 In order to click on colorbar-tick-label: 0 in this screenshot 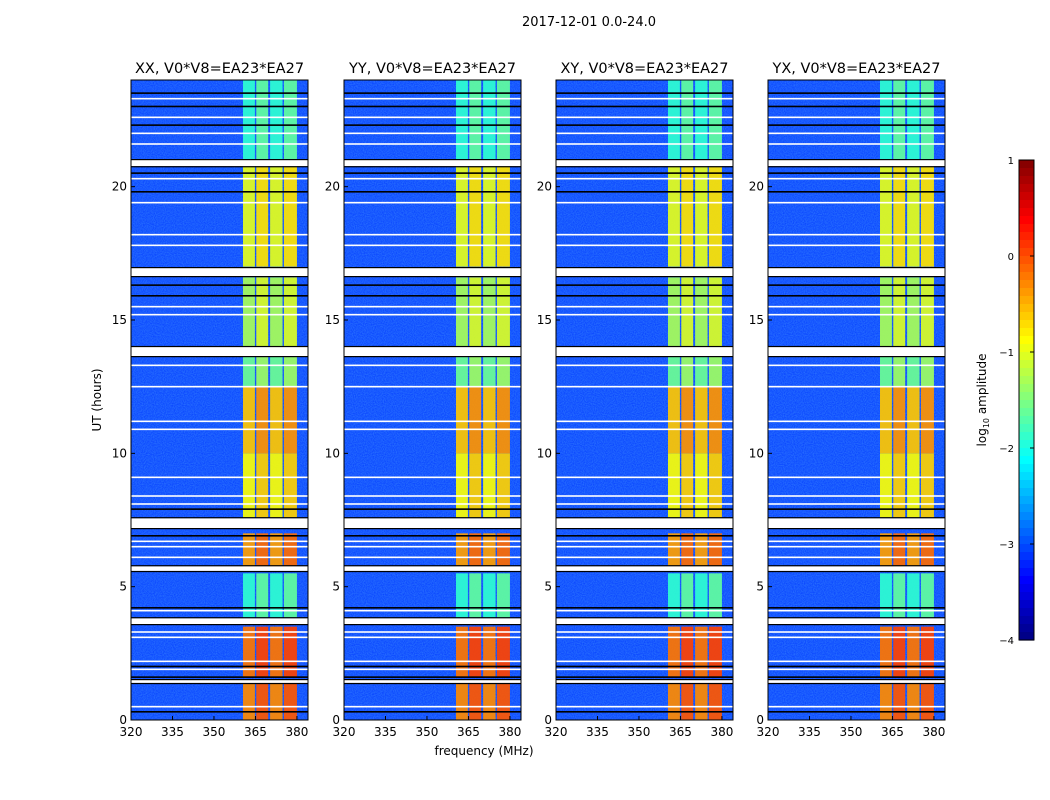, I will do `click(1011, 257)`.